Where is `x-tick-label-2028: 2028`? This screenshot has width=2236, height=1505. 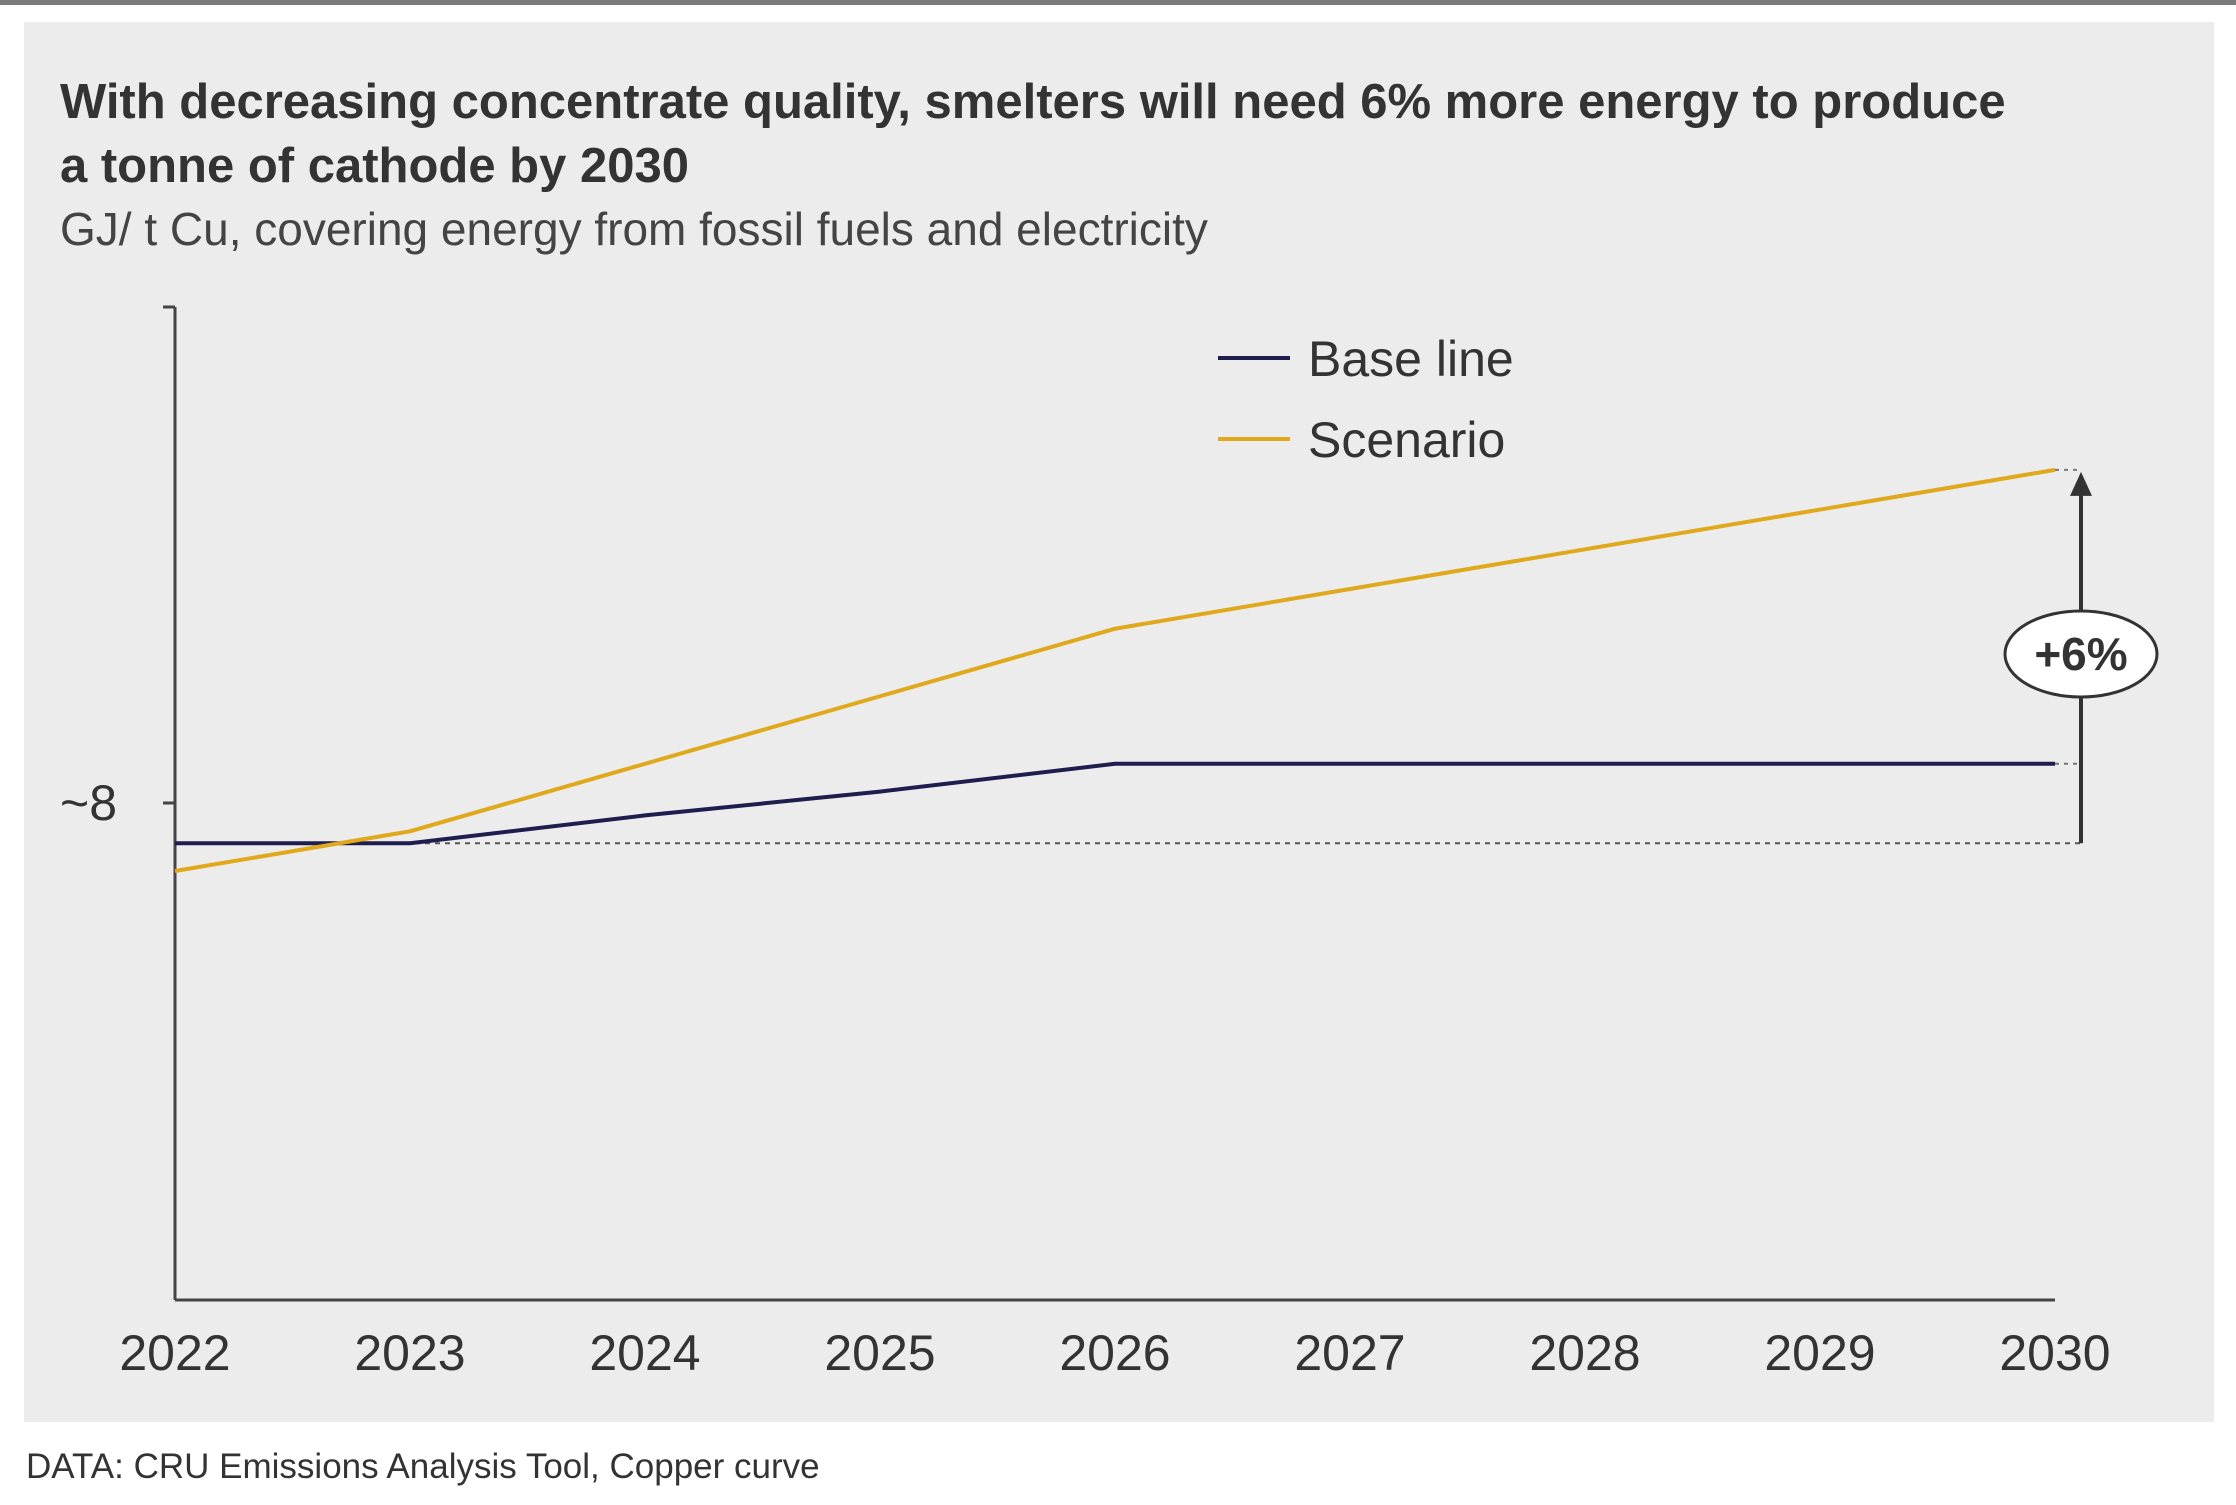 x-tick-label-2028: 2028 is located at coordinates (1584, 1353).